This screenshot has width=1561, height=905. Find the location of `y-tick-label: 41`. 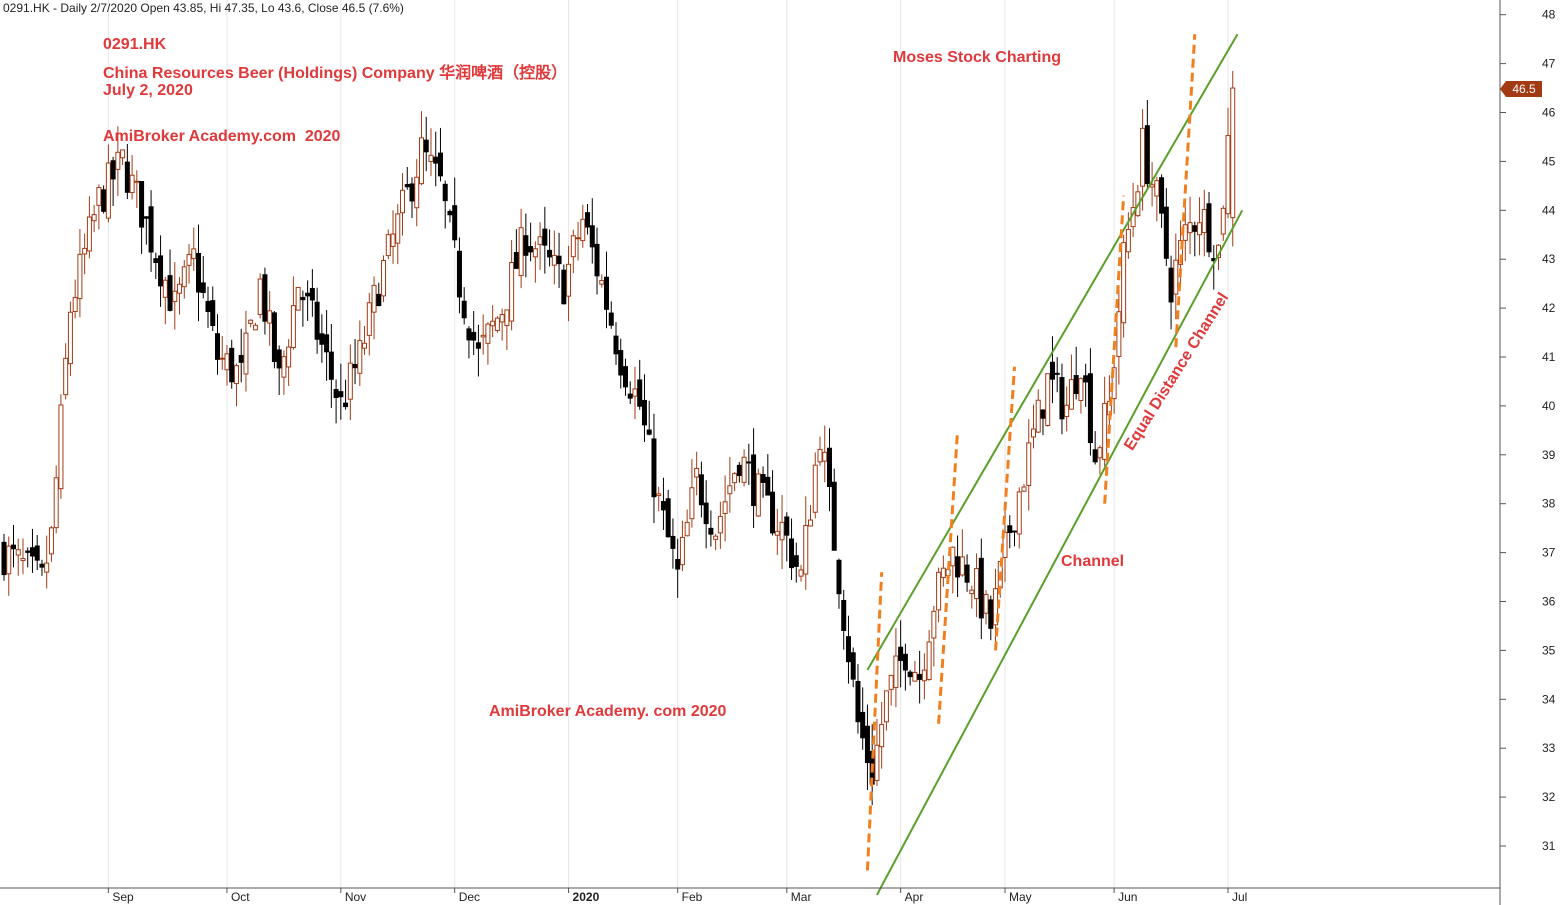

y-tick-label: 41 is located at coordinates (1549, 357).